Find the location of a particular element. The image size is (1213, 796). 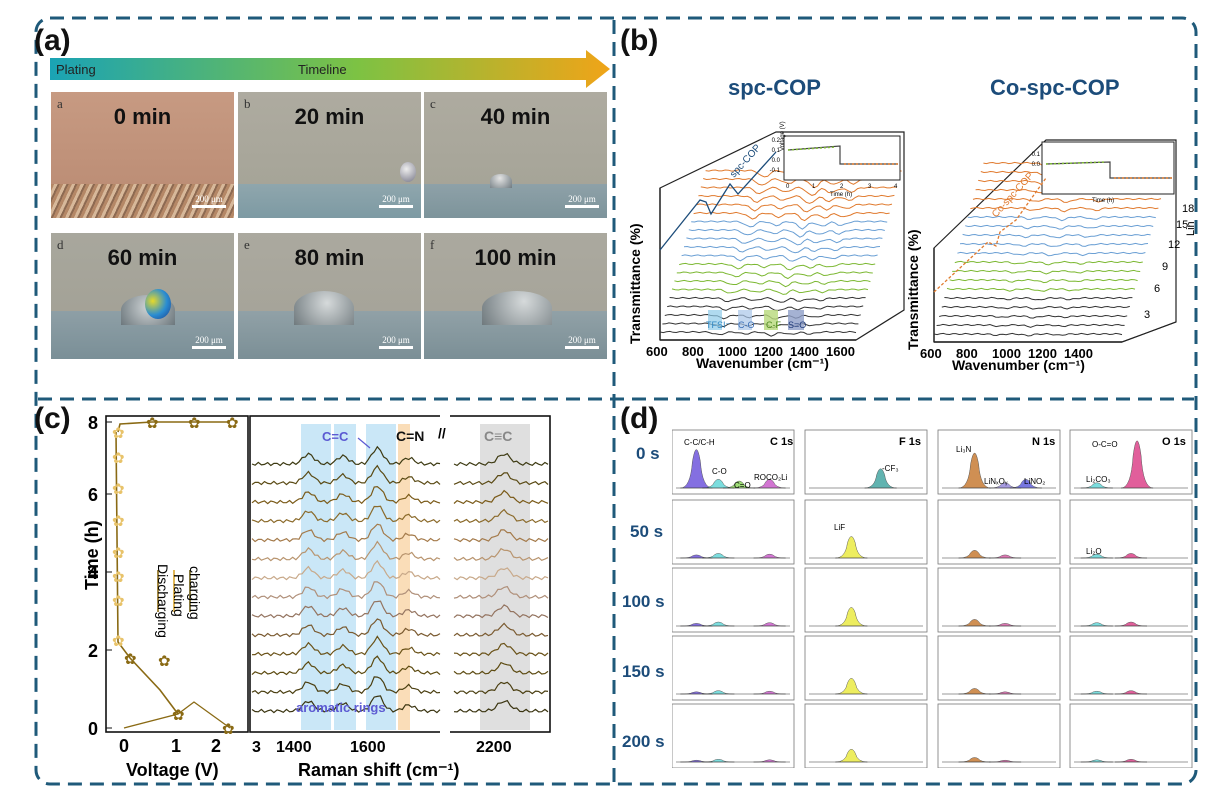

band-cf is located at coordinates (771, 320).